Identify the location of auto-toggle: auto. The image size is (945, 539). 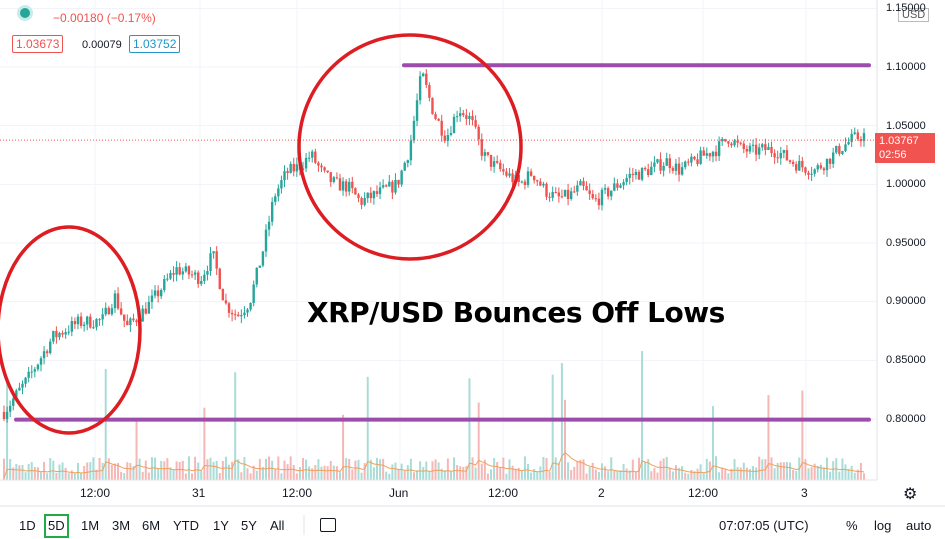
(919, 525).